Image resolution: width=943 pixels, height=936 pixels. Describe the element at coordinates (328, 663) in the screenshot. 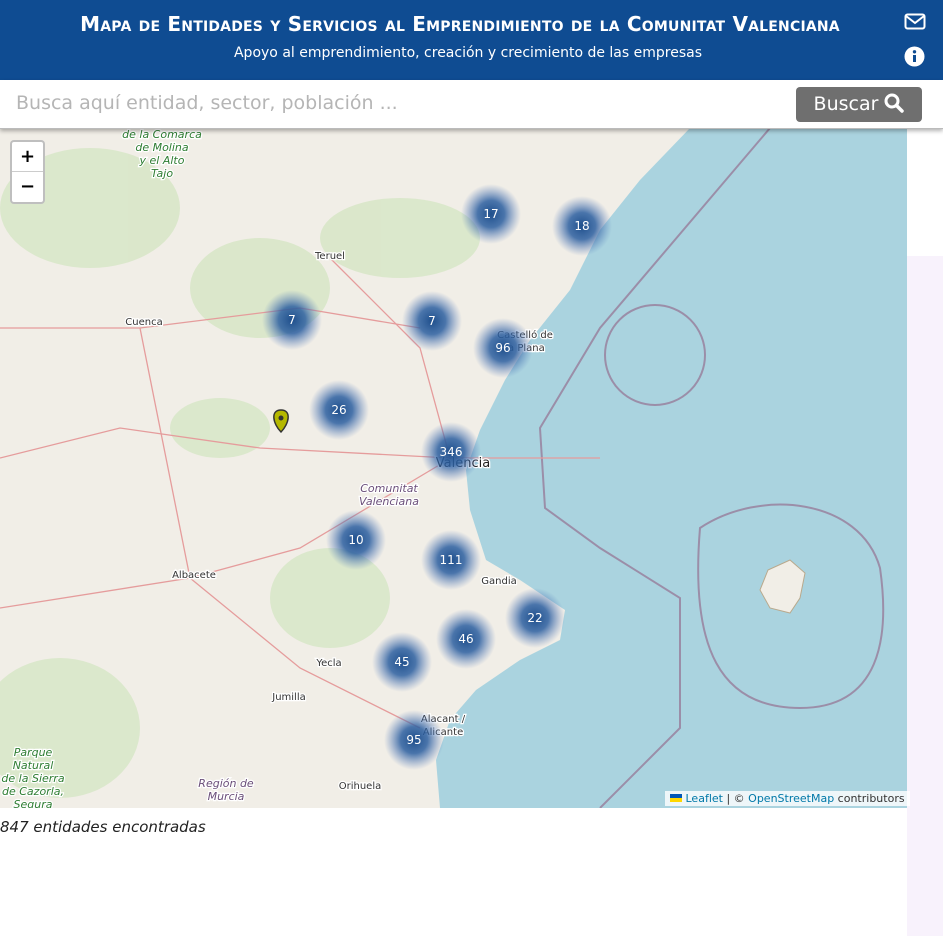

I see `place-label: Yecla` at that location.